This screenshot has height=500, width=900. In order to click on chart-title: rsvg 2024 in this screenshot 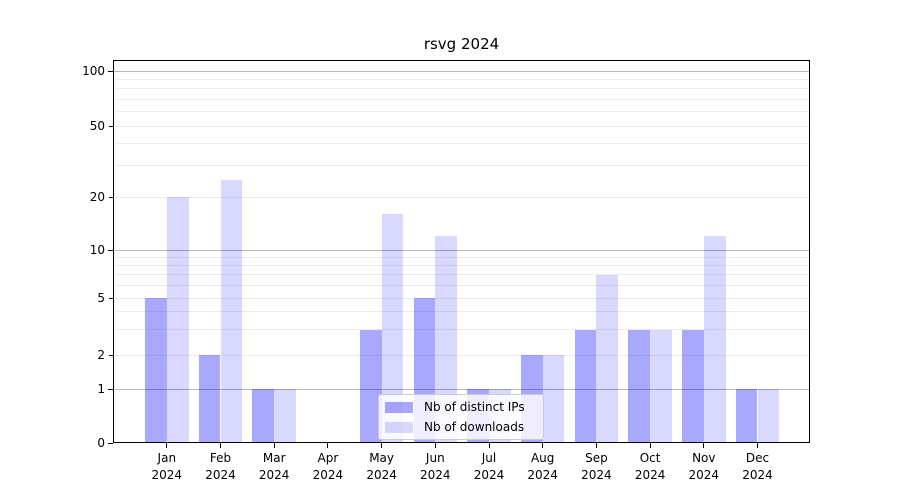, I will do `click(461, 44)`.